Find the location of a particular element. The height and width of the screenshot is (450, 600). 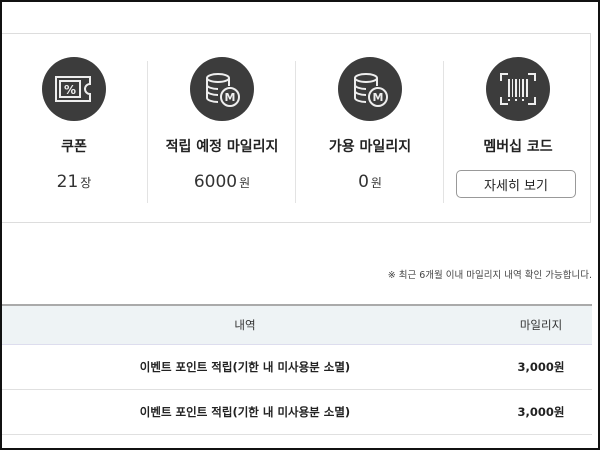

coupon-count: 21 장 is located at coordinates (74, 182).